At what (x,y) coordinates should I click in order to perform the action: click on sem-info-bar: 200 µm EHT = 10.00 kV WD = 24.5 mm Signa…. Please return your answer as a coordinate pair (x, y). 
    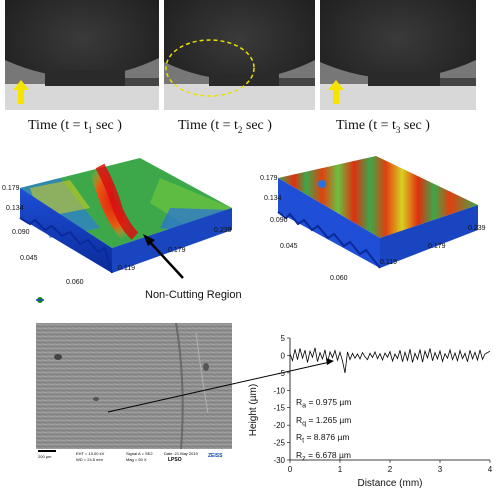
    Looking at the image, I should click on (134, 458).